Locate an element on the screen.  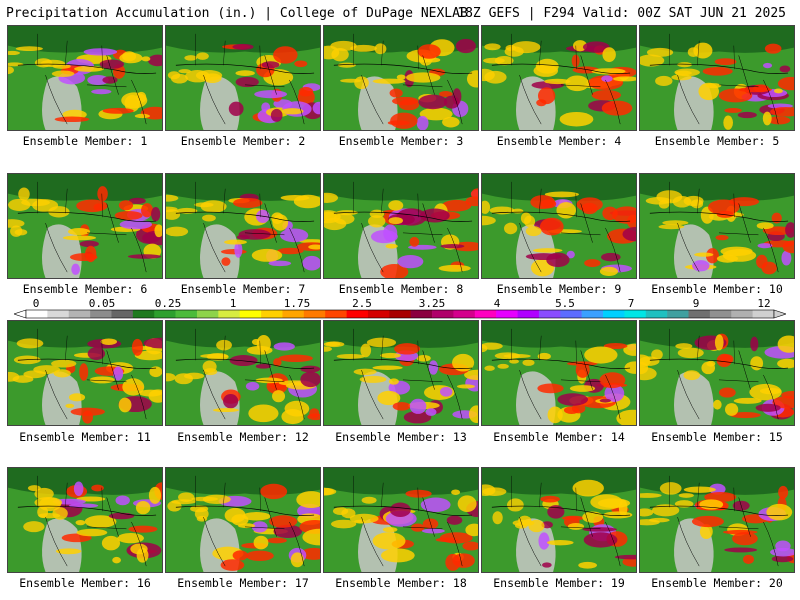
ensemble-member-label: Ensemble Member: 4 is located at coordinates (559, 141).